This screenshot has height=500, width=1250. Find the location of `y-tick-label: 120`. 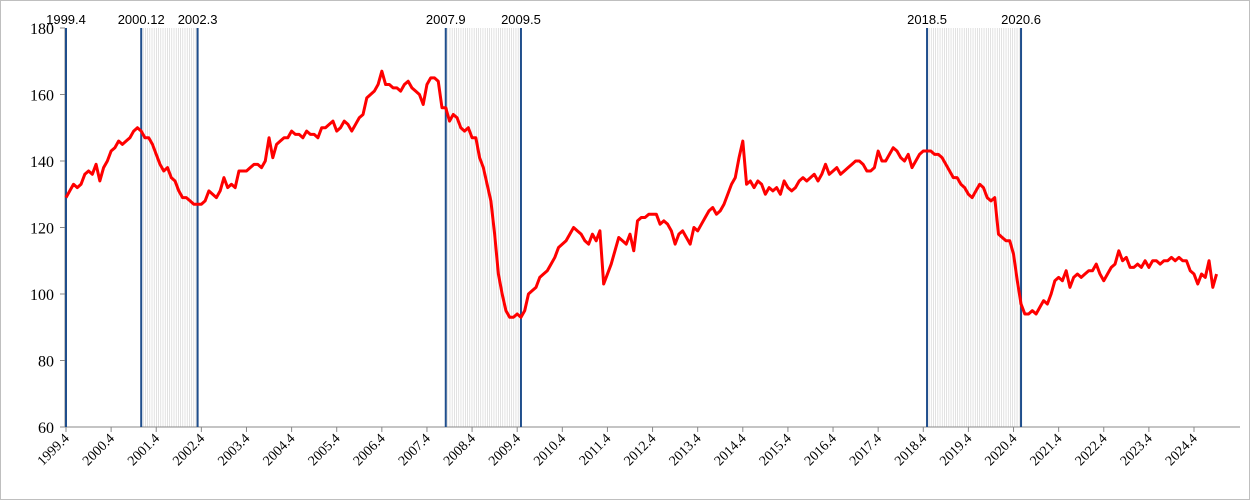

y-tick-label: 120 is located at coordinates (42, 229).